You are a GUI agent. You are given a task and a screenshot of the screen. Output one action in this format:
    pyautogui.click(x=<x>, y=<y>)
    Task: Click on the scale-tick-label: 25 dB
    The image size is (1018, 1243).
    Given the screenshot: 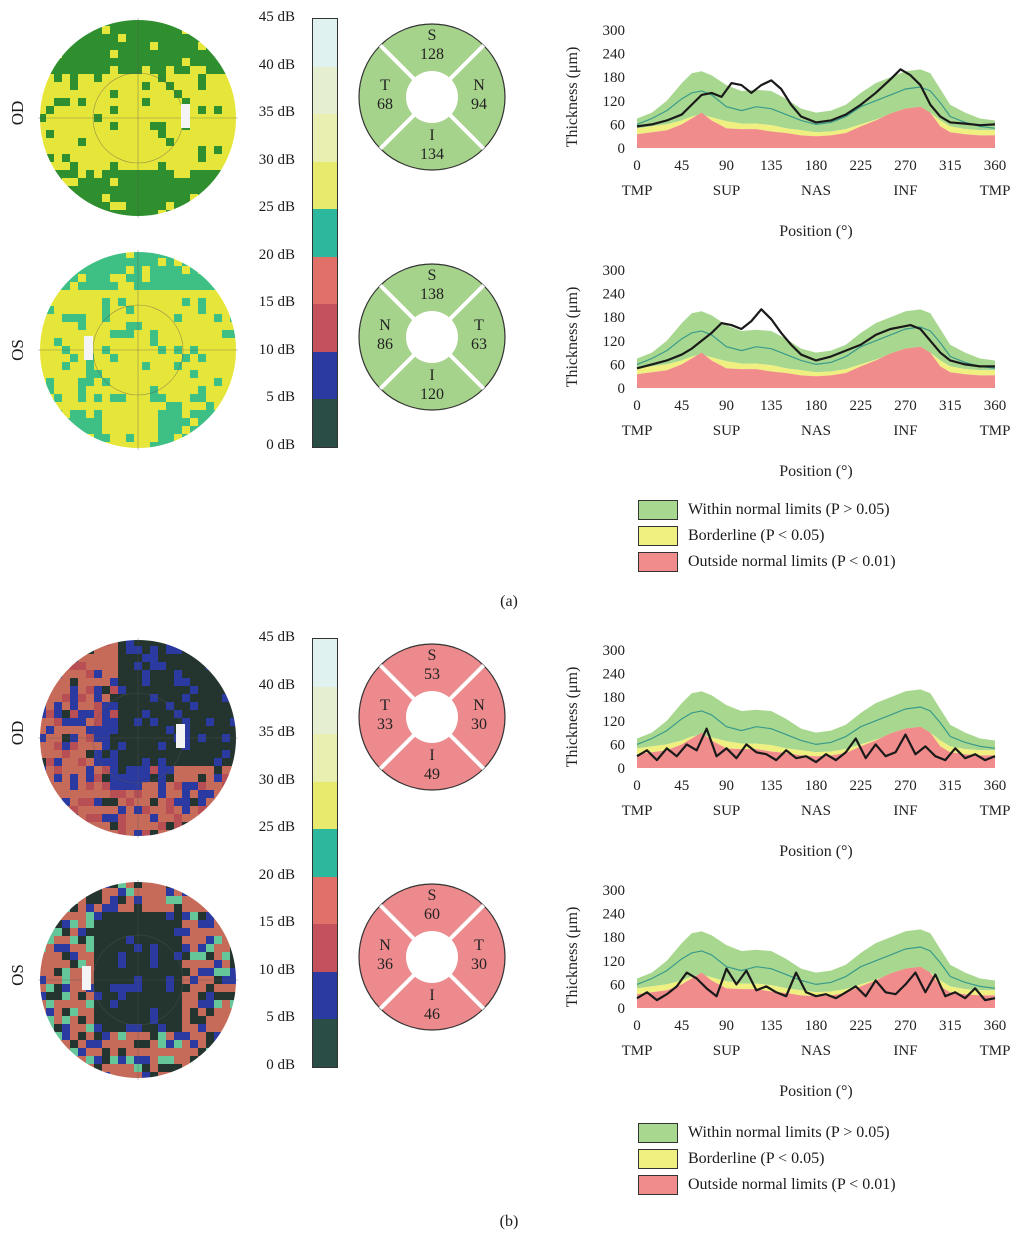 What is the action you would take?
    pyautogui.click(x=276, y=827)
    